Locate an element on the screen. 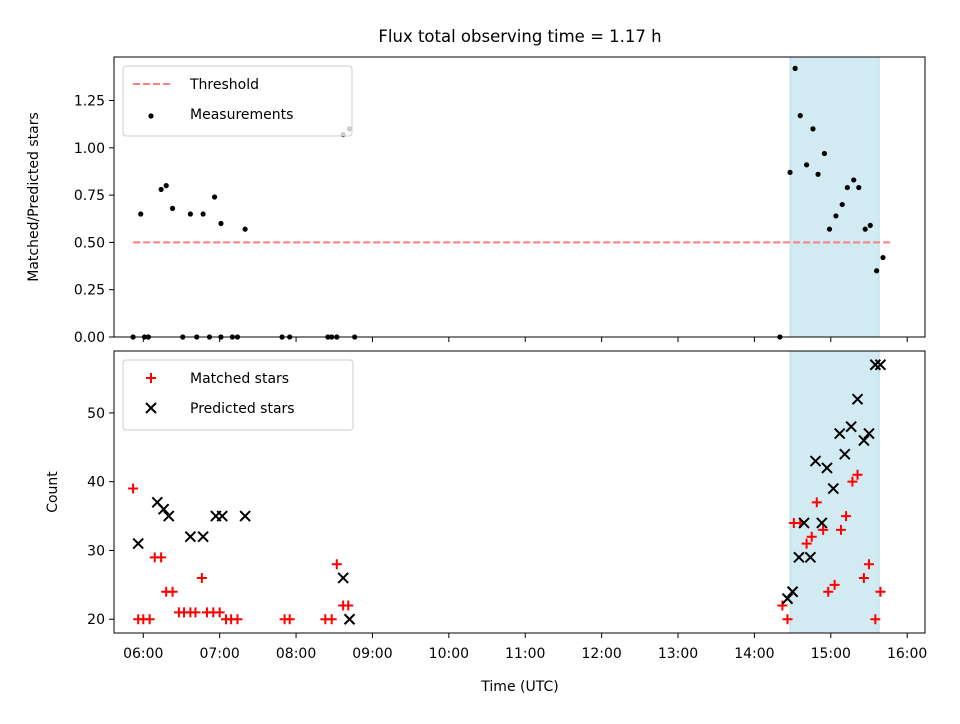  x-tick-label: 08:00 is located at coordinates (296, 654).